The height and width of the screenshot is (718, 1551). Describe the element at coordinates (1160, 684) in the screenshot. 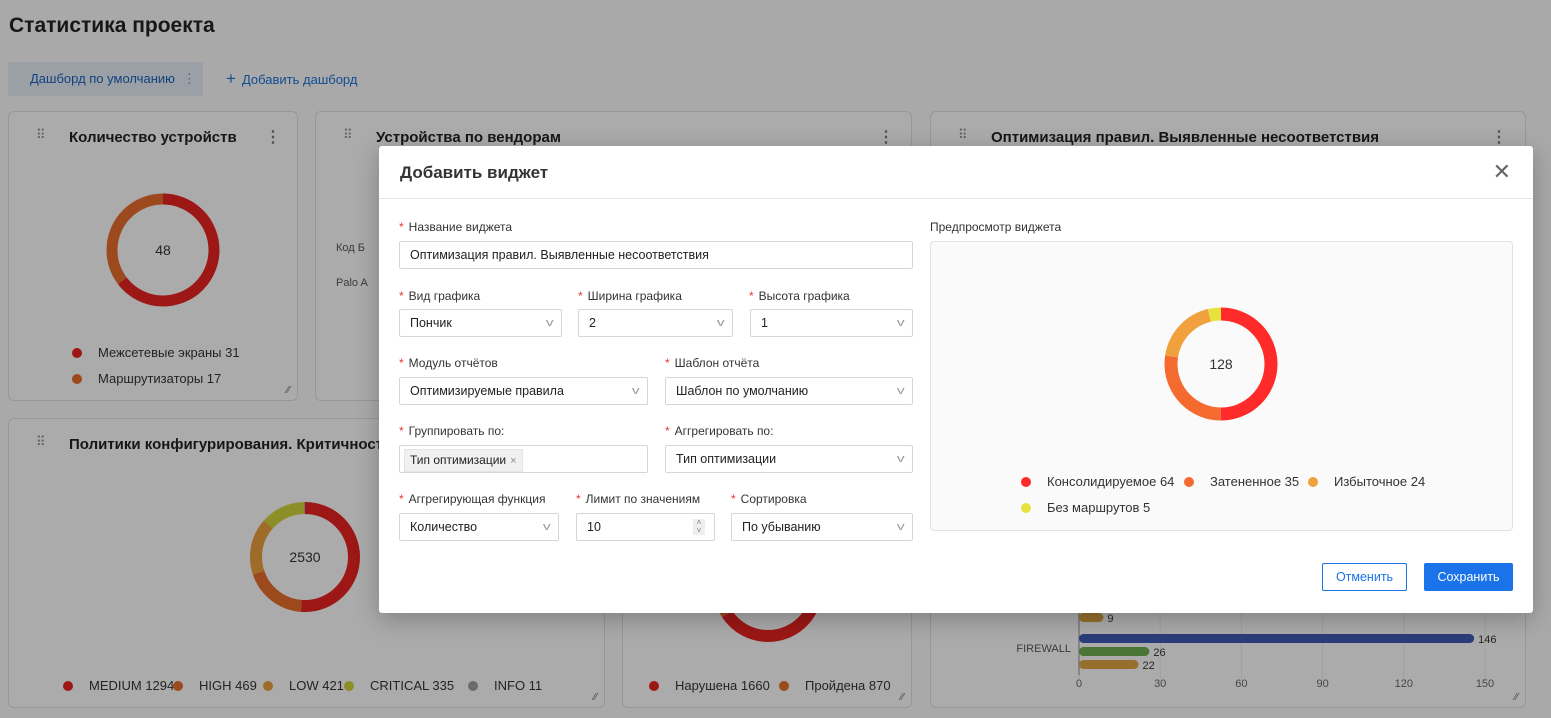

I see `x-tick-label: 30` at that location.